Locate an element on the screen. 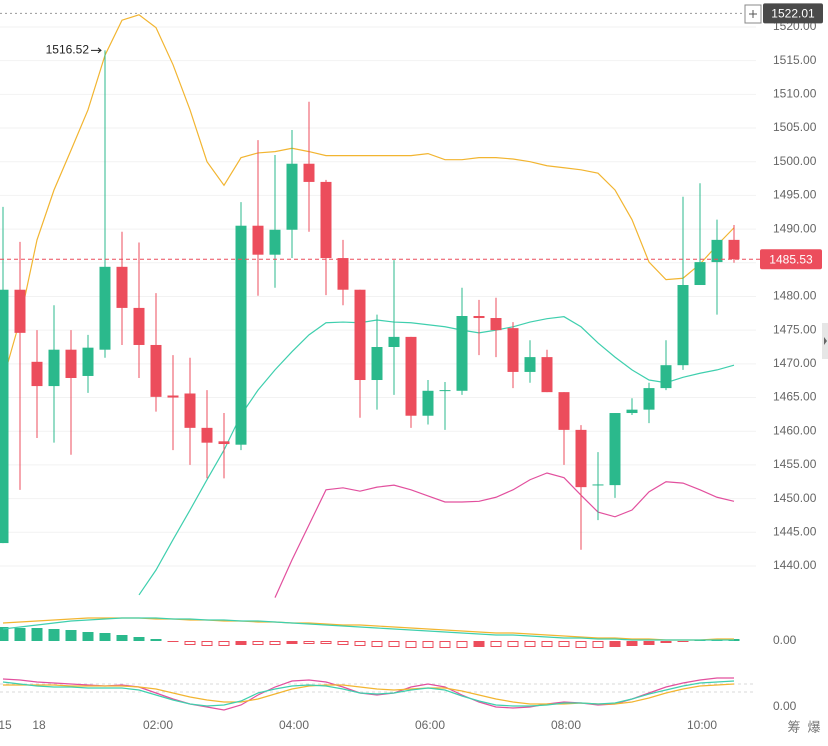 This screenshot has width=828, height=746. y-tick-label: 1500.00 is located at coordinates (795, 161).